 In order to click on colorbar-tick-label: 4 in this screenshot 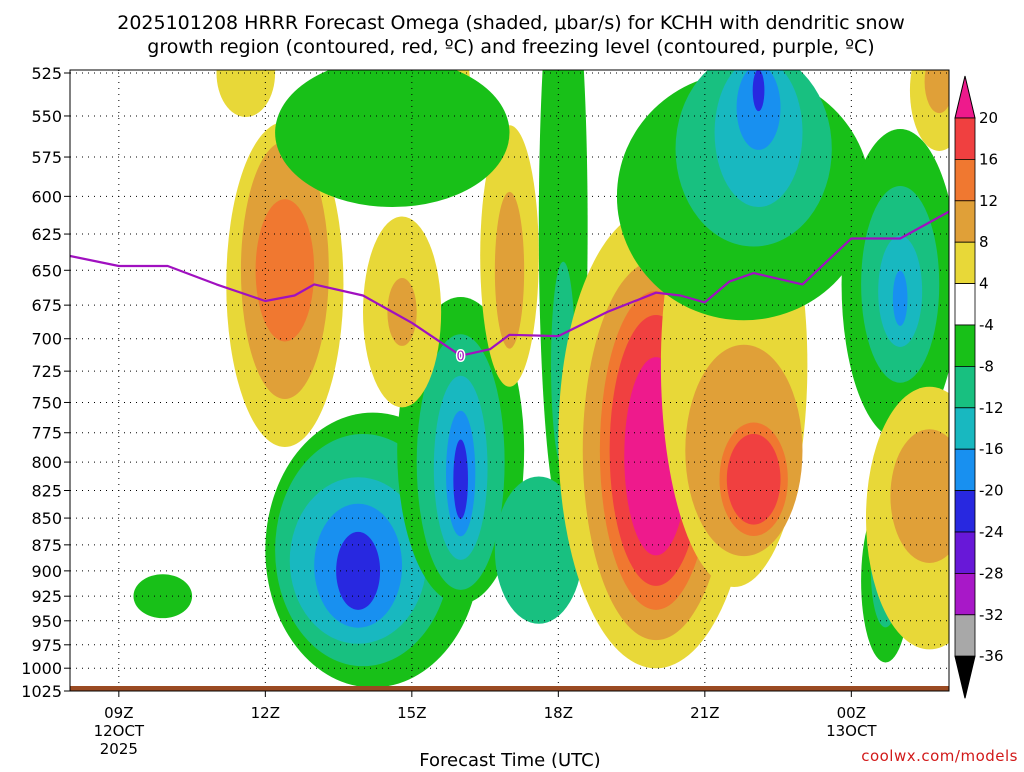, I will do `click(984, 284)`.